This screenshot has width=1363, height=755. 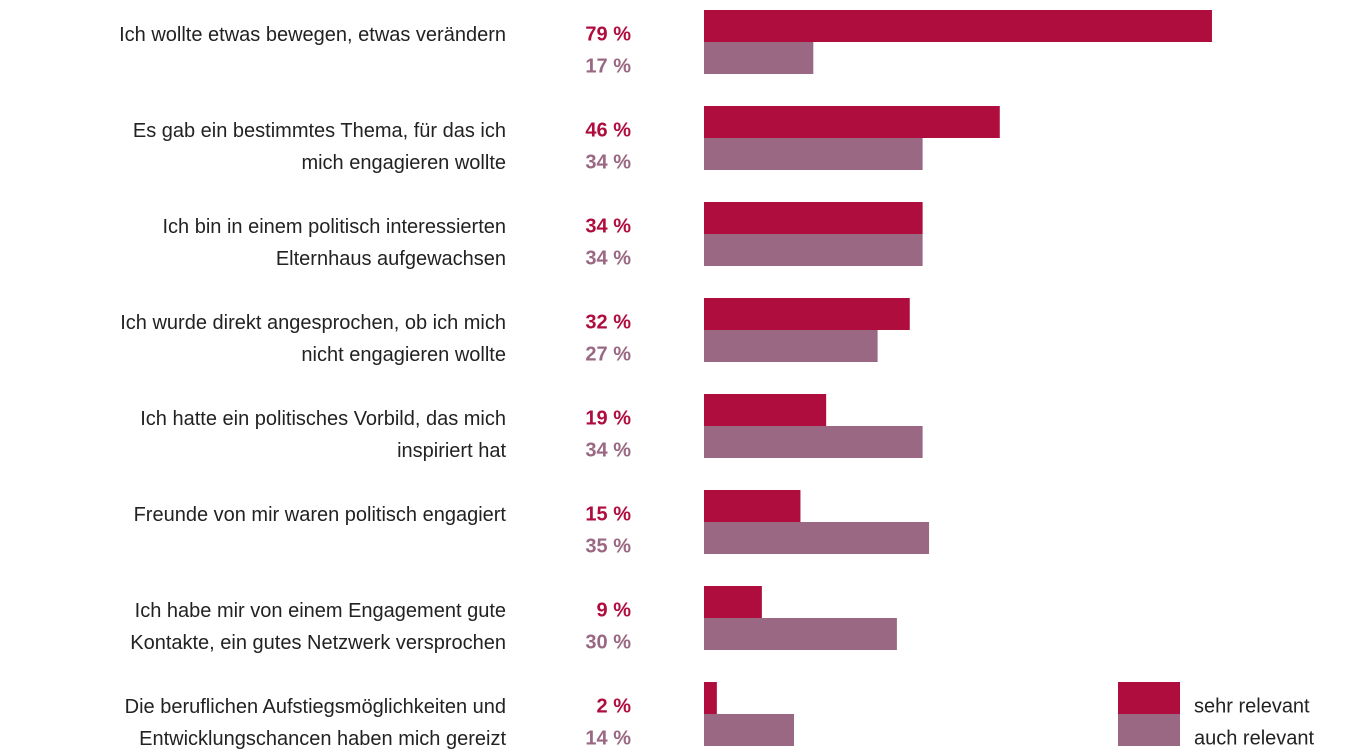 What do you see at coordinates (608, 738) in the screenshot?
I see `value-label: 14 %` at bounding box center [608, 738].